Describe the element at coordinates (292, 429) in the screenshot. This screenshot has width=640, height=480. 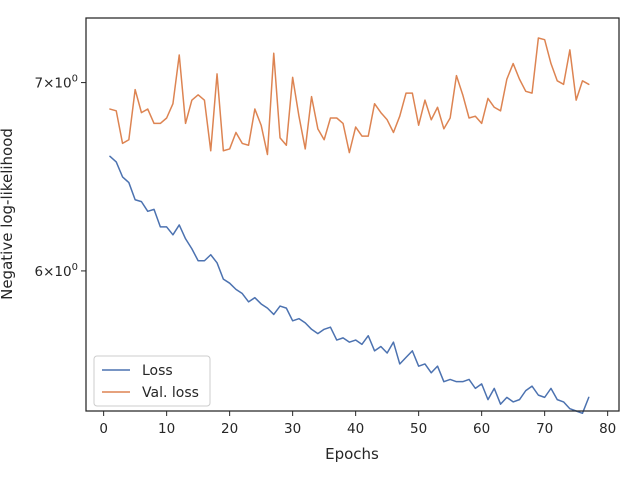
I see `x-tick-label: 30` at that location.